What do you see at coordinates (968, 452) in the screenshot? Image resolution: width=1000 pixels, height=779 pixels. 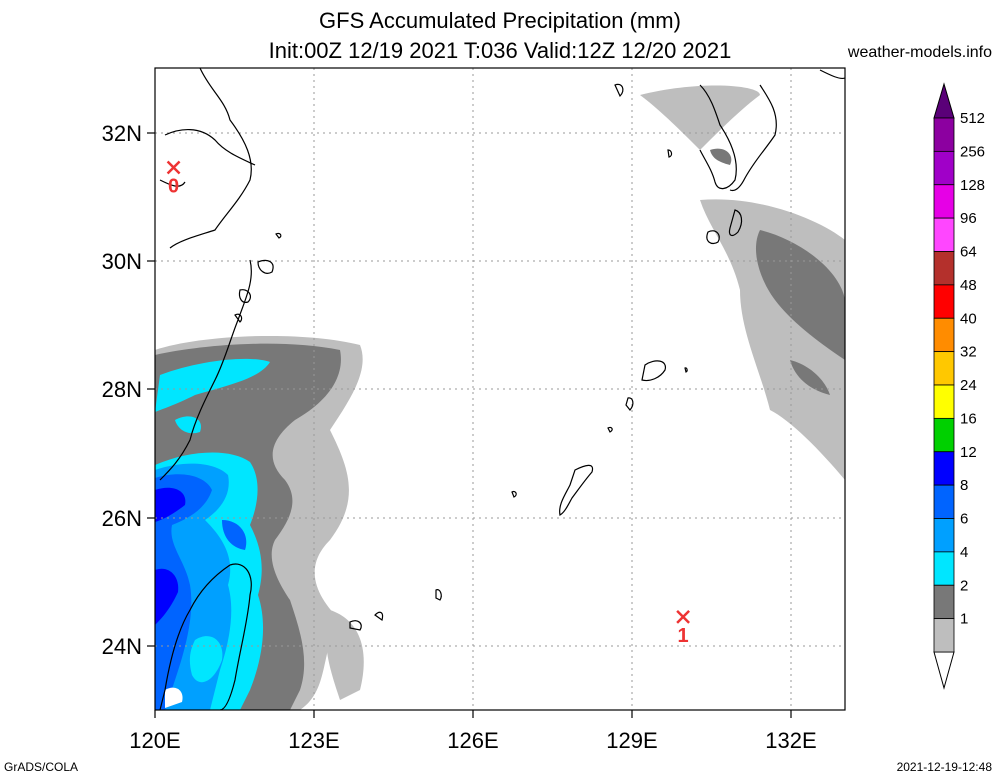 I see `colorbar-label: 12` at bounding box center [968, 452].